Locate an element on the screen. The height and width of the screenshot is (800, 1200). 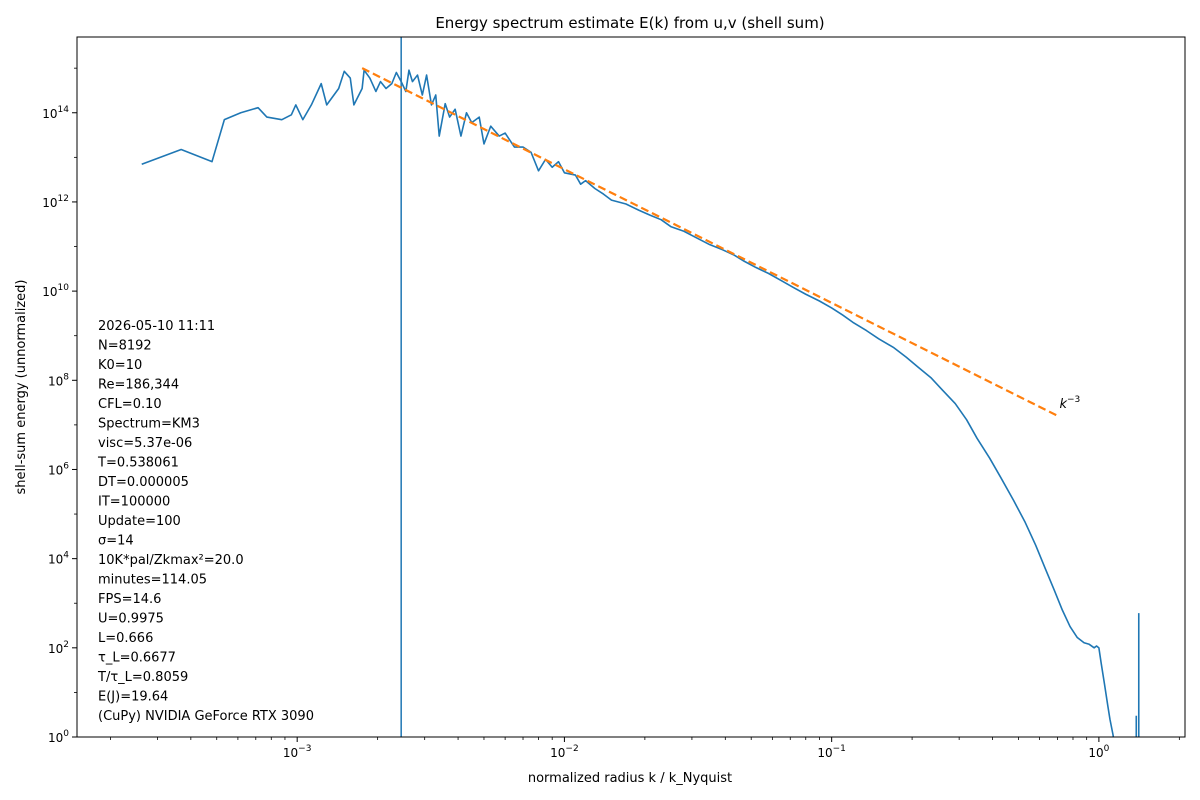
parameter-line: DT=0.000005 is located at coordinates (143, 482).